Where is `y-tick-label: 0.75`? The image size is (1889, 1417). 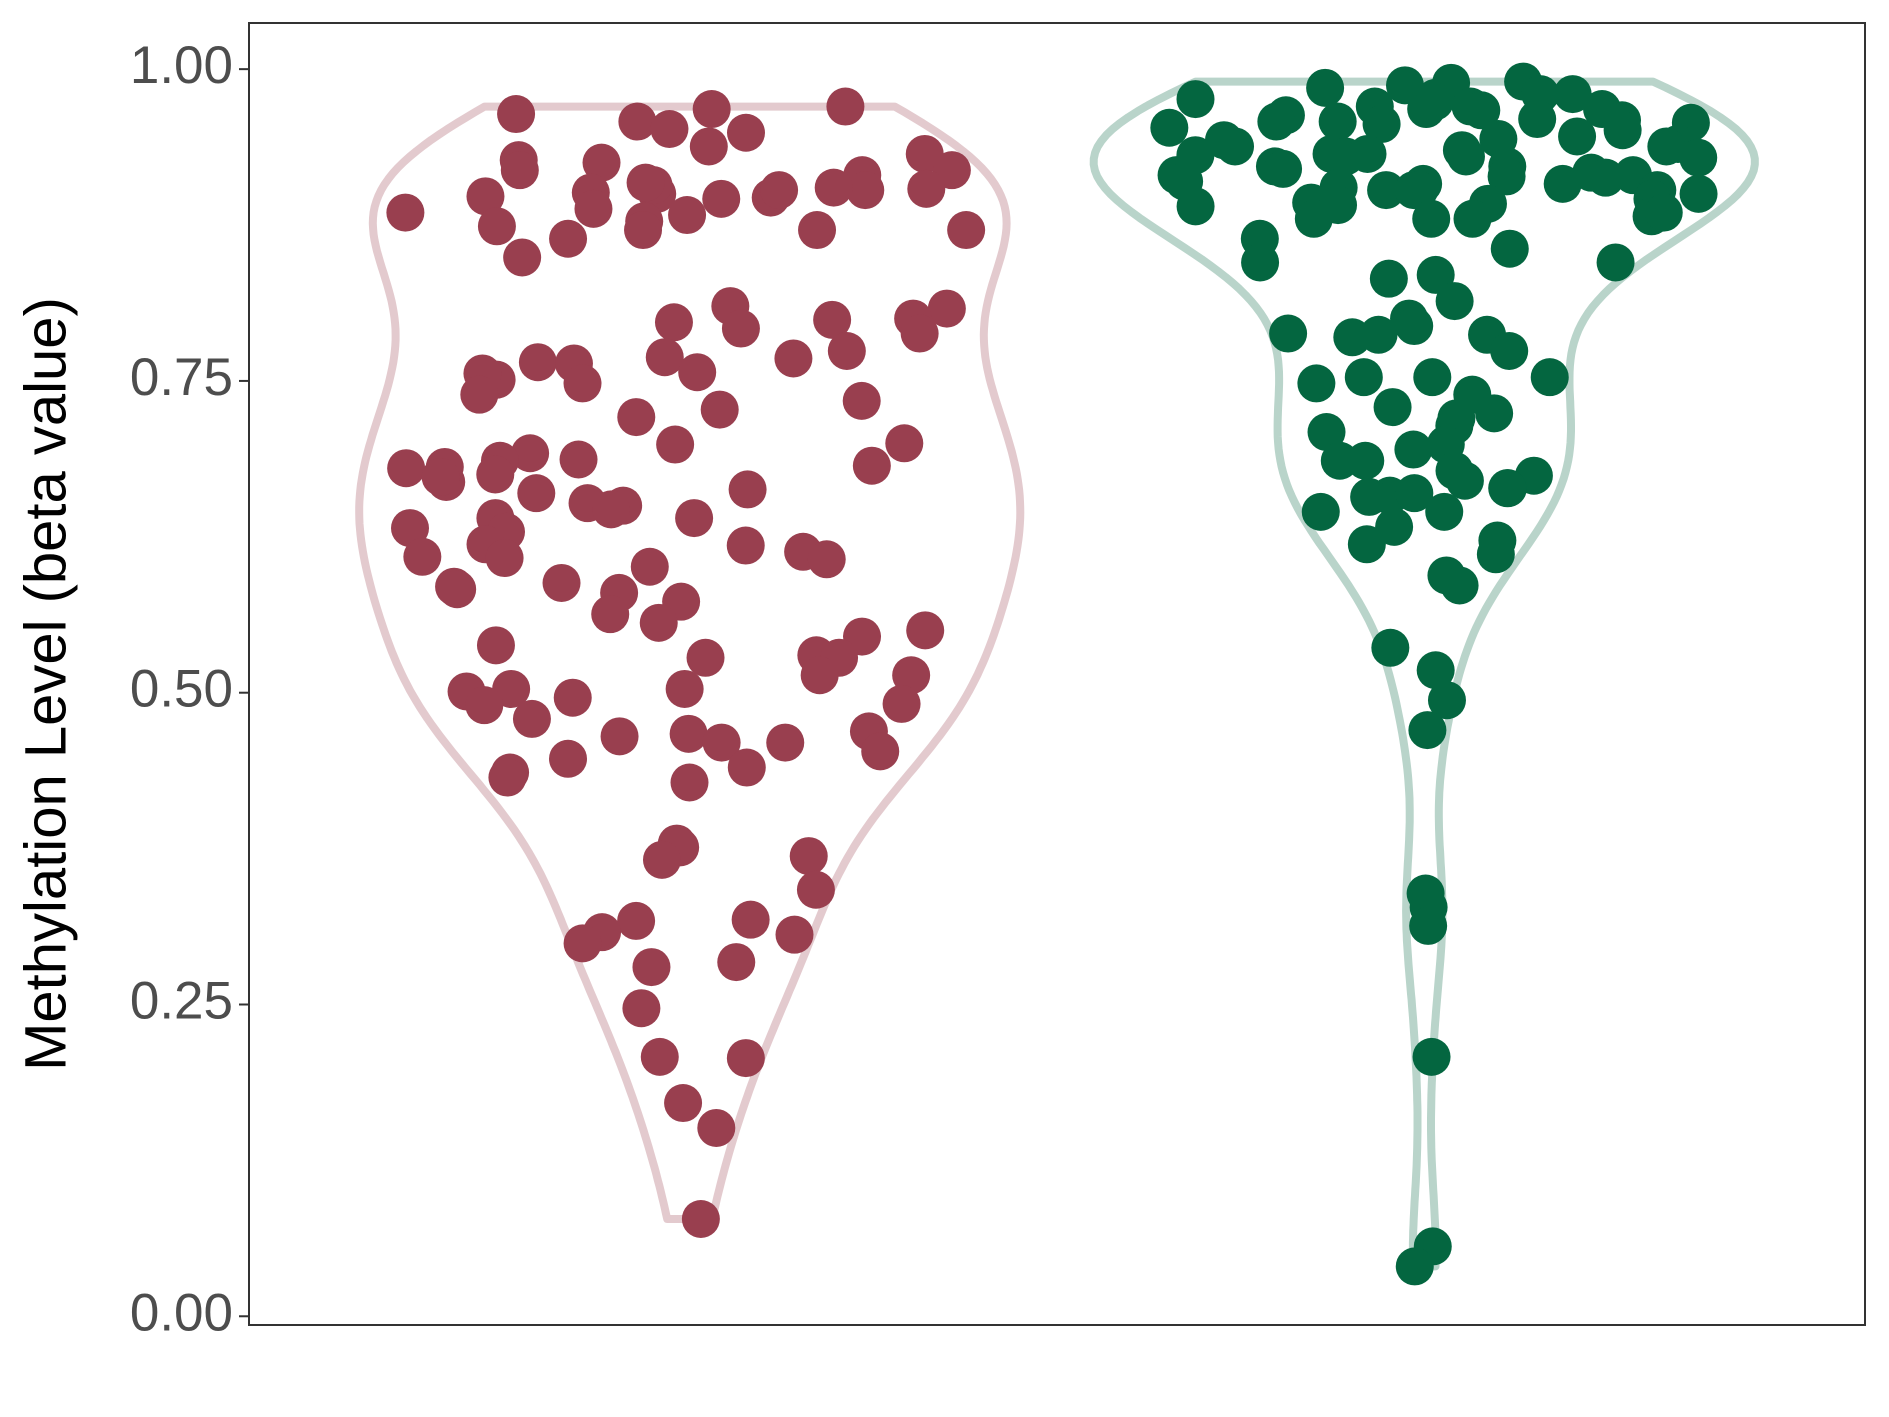
y-tick-label: 0.75 is located at coordinates (181, 377).